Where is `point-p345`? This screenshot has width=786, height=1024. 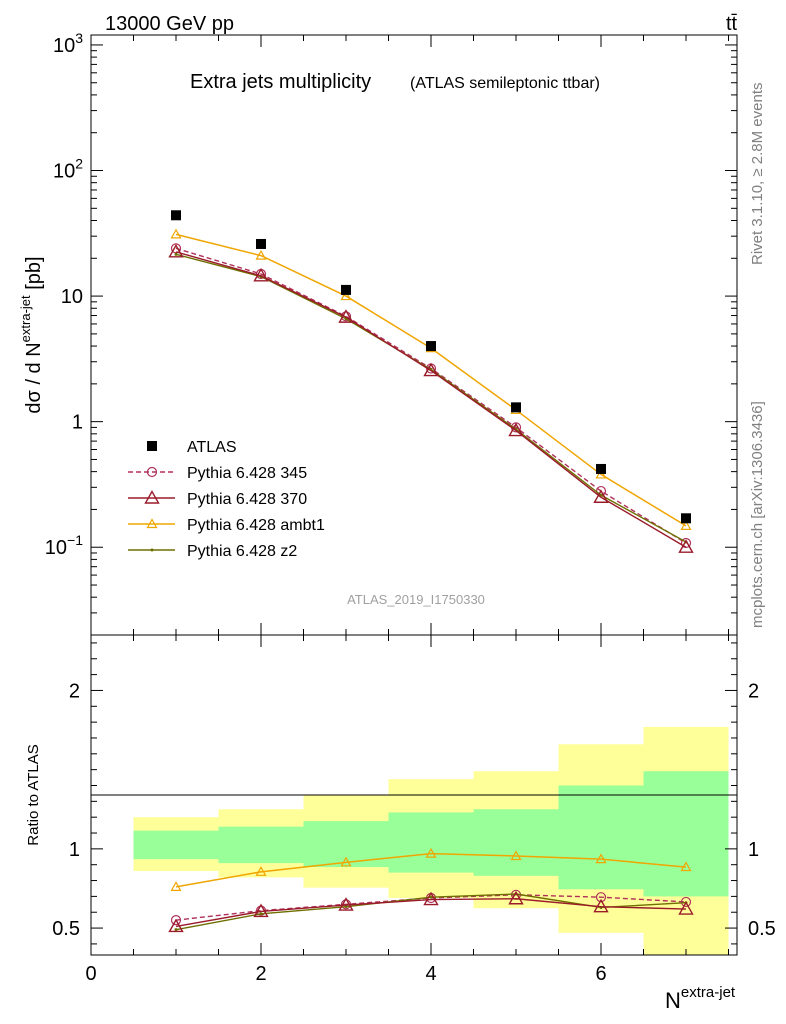 point-p345 is located at coordinates (686, 543).